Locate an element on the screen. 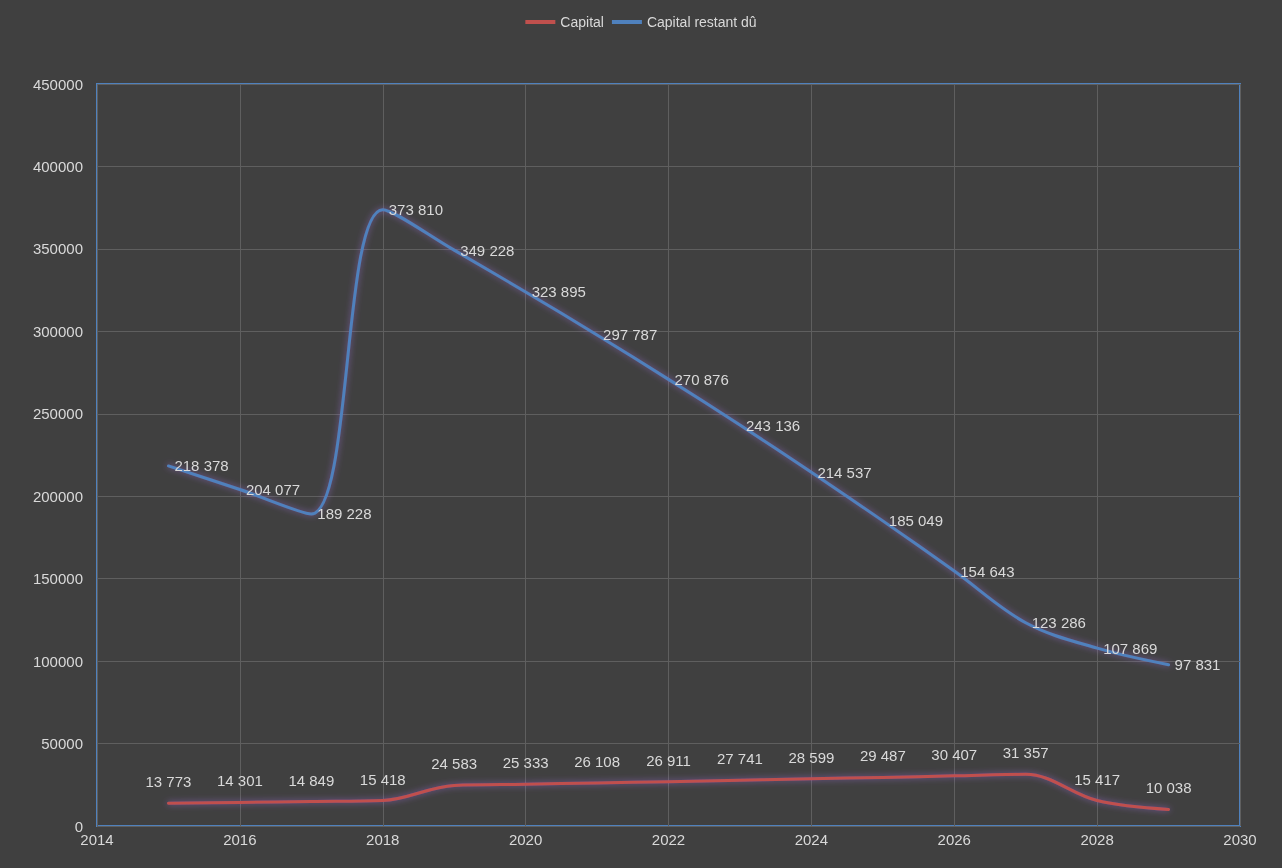 Image resolution: width=1282 pixels, height=868 pixels. x-tick-label: 2026 is located at coordinates (954, 839).